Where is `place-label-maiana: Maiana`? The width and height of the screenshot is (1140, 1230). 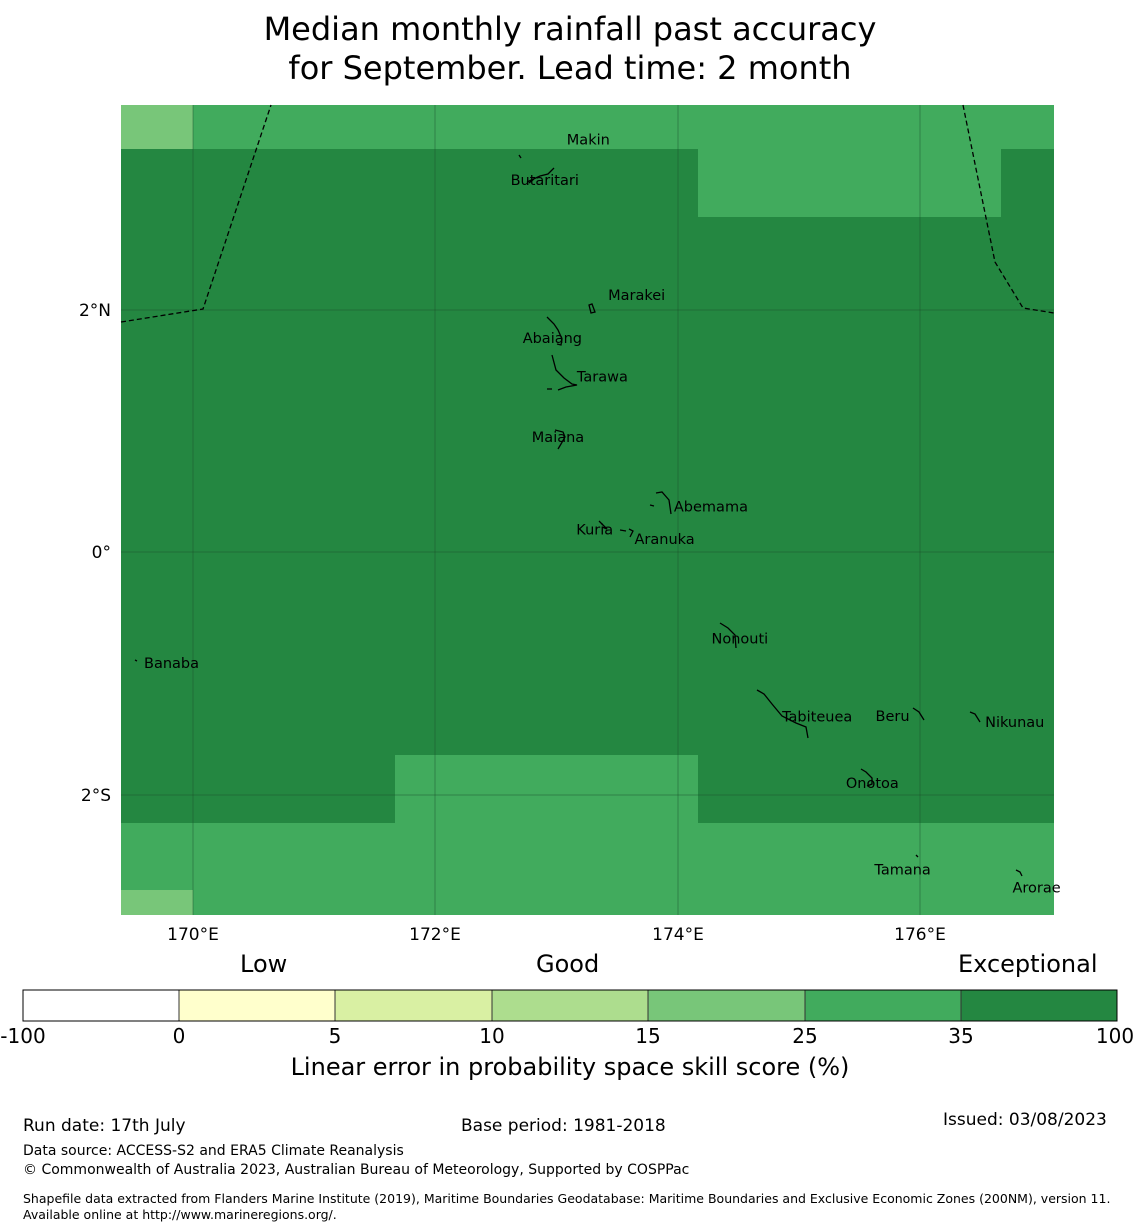 place-label-maiana: Maiana is located at coordinates (558, 438).